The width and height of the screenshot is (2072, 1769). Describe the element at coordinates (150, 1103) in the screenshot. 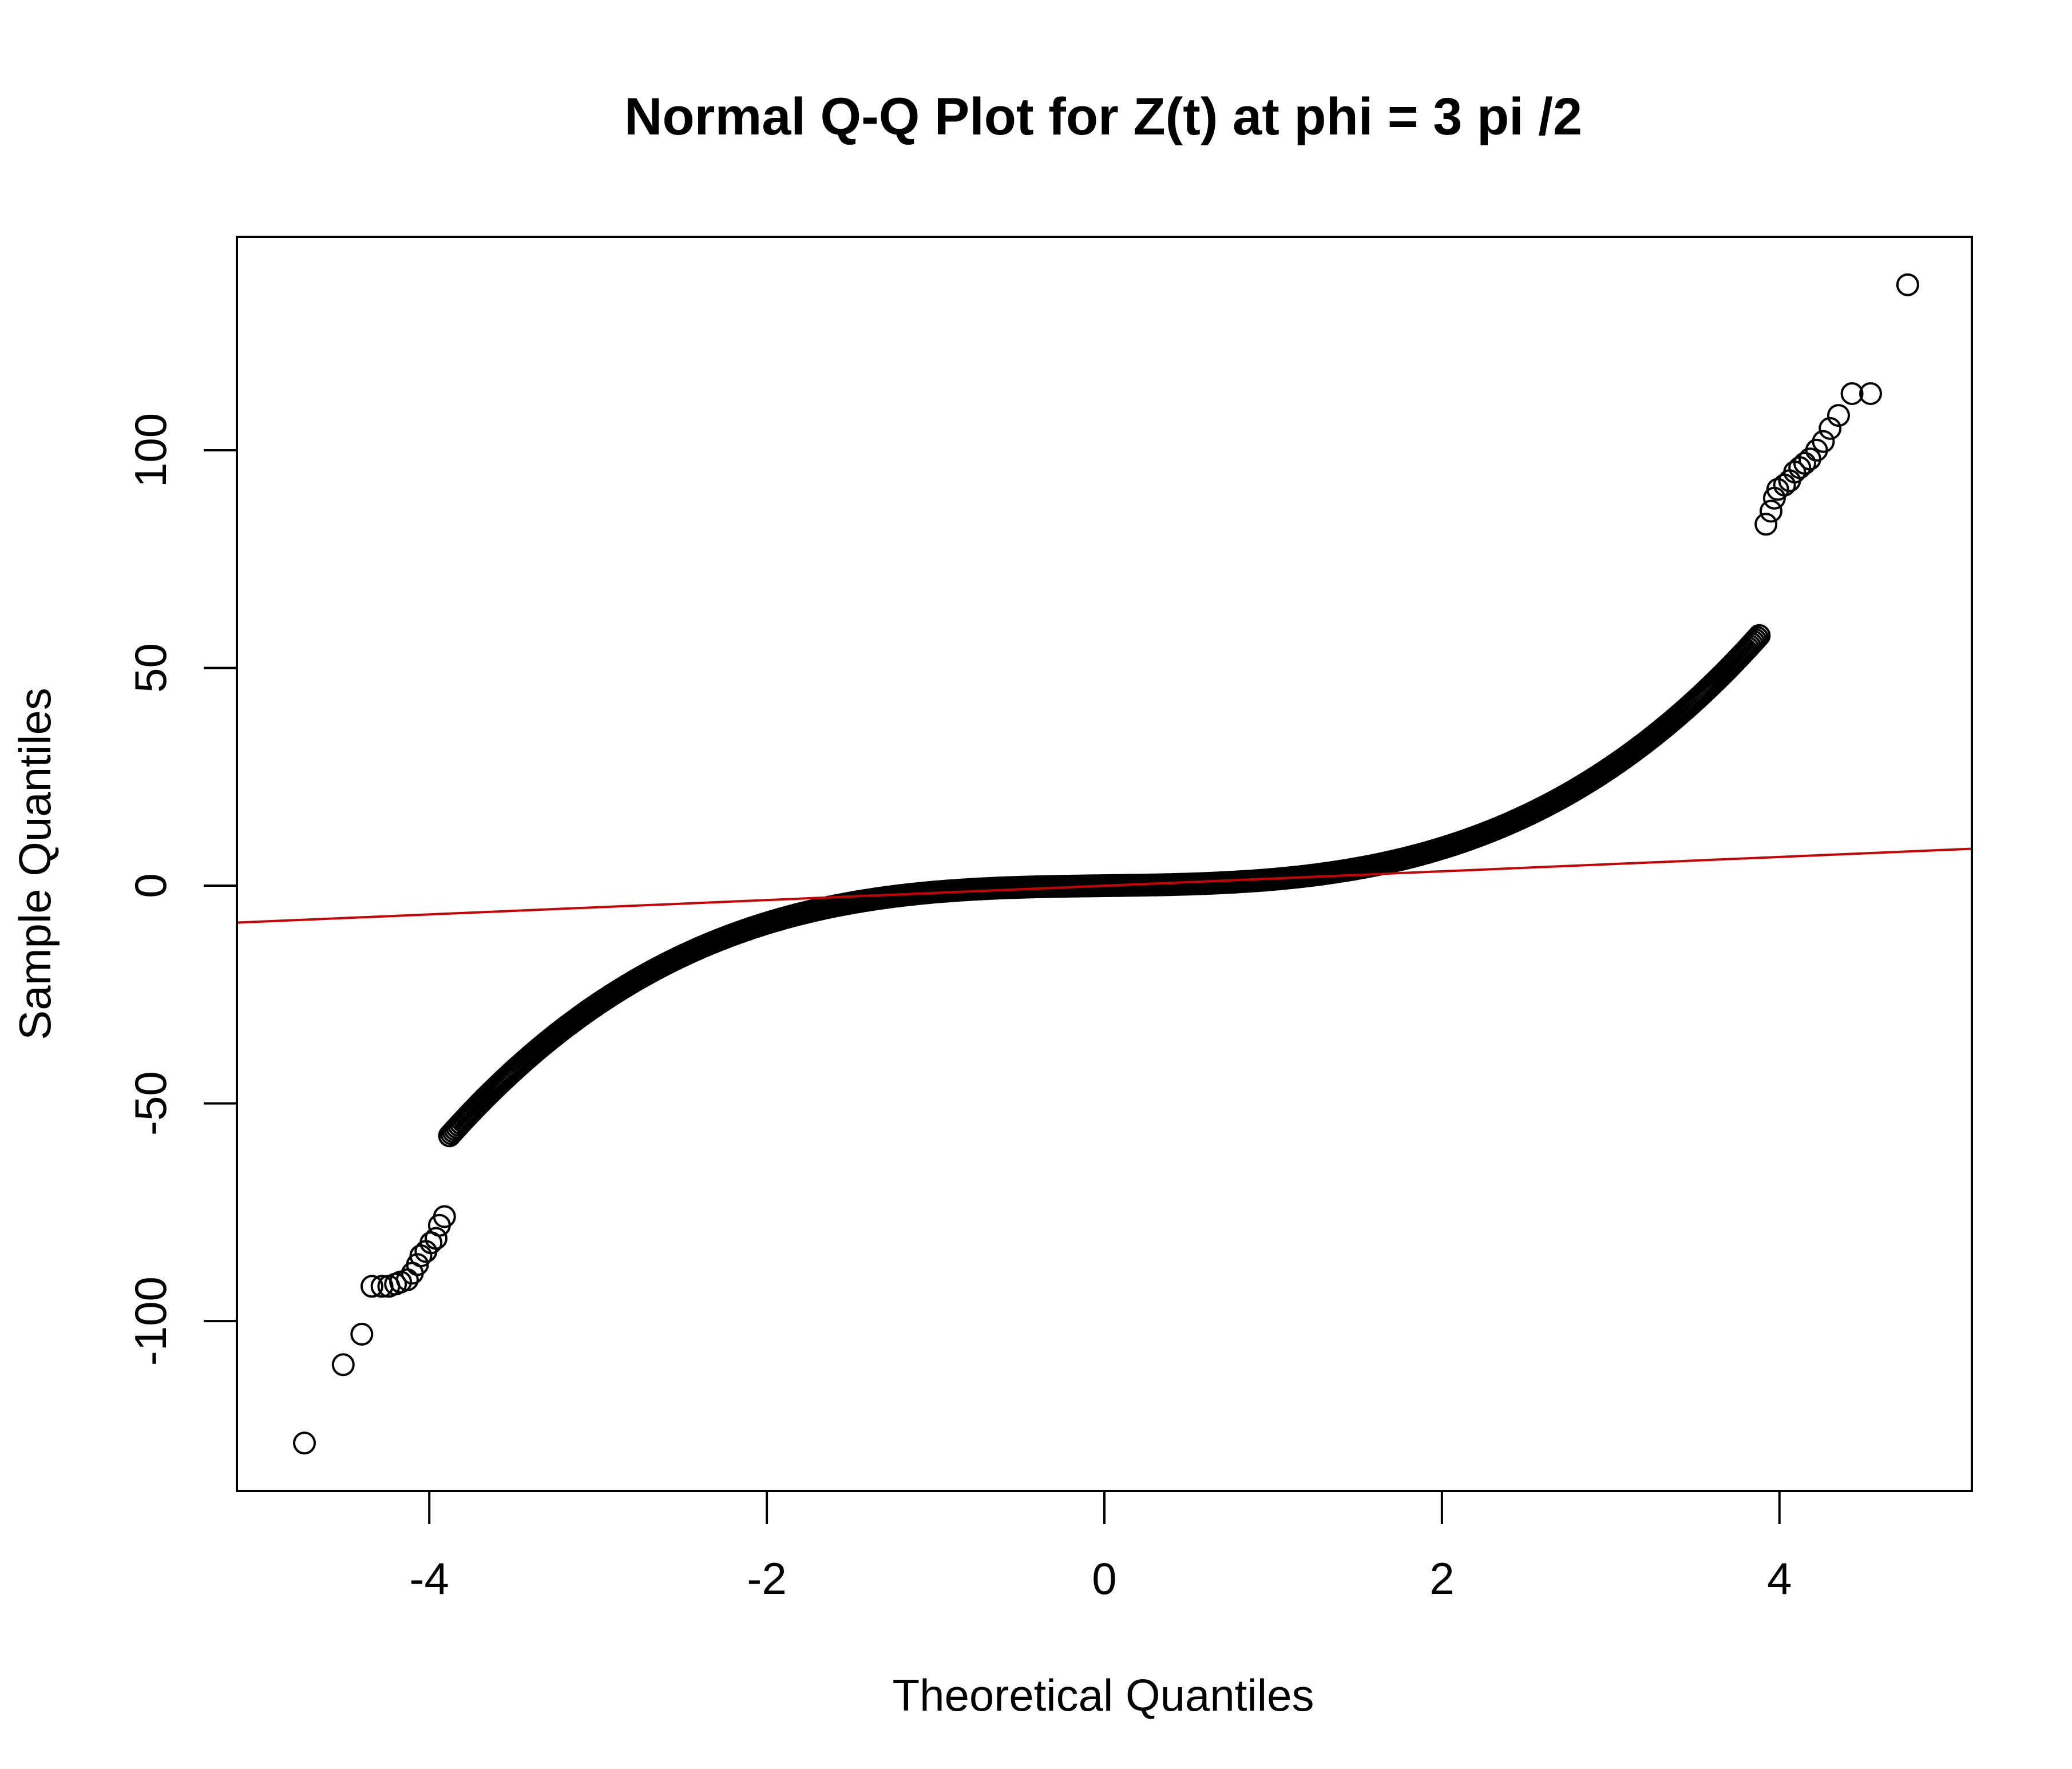

I see `y-tick-label: -50` at that location.